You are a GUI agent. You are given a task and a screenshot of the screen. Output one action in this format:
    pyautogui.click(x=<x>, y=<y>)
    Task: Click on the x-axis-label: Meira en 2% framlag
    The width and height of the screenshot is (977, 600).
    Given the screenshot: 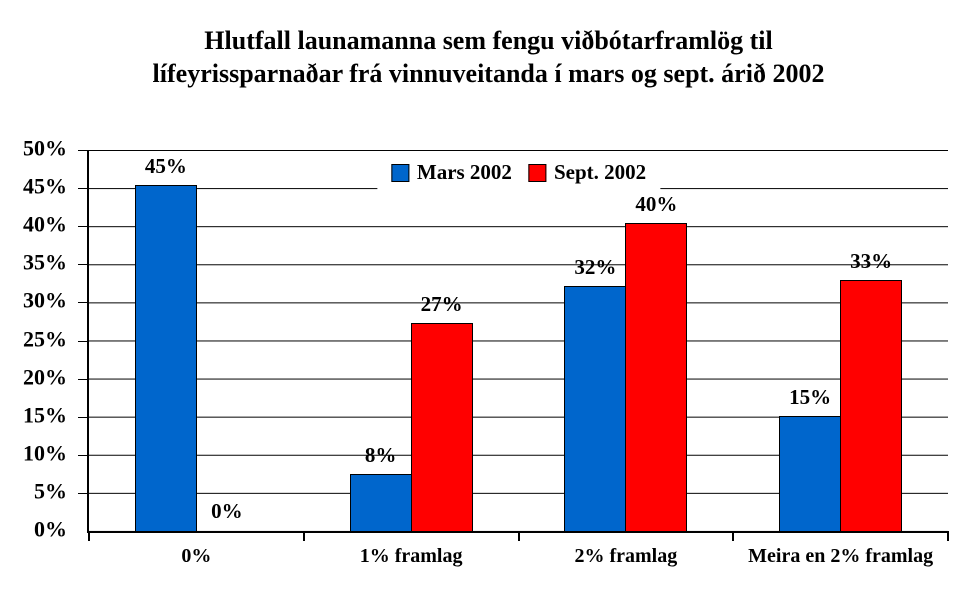 What is the action you would take?
    pyautogui.click(x=841, y=556)
    